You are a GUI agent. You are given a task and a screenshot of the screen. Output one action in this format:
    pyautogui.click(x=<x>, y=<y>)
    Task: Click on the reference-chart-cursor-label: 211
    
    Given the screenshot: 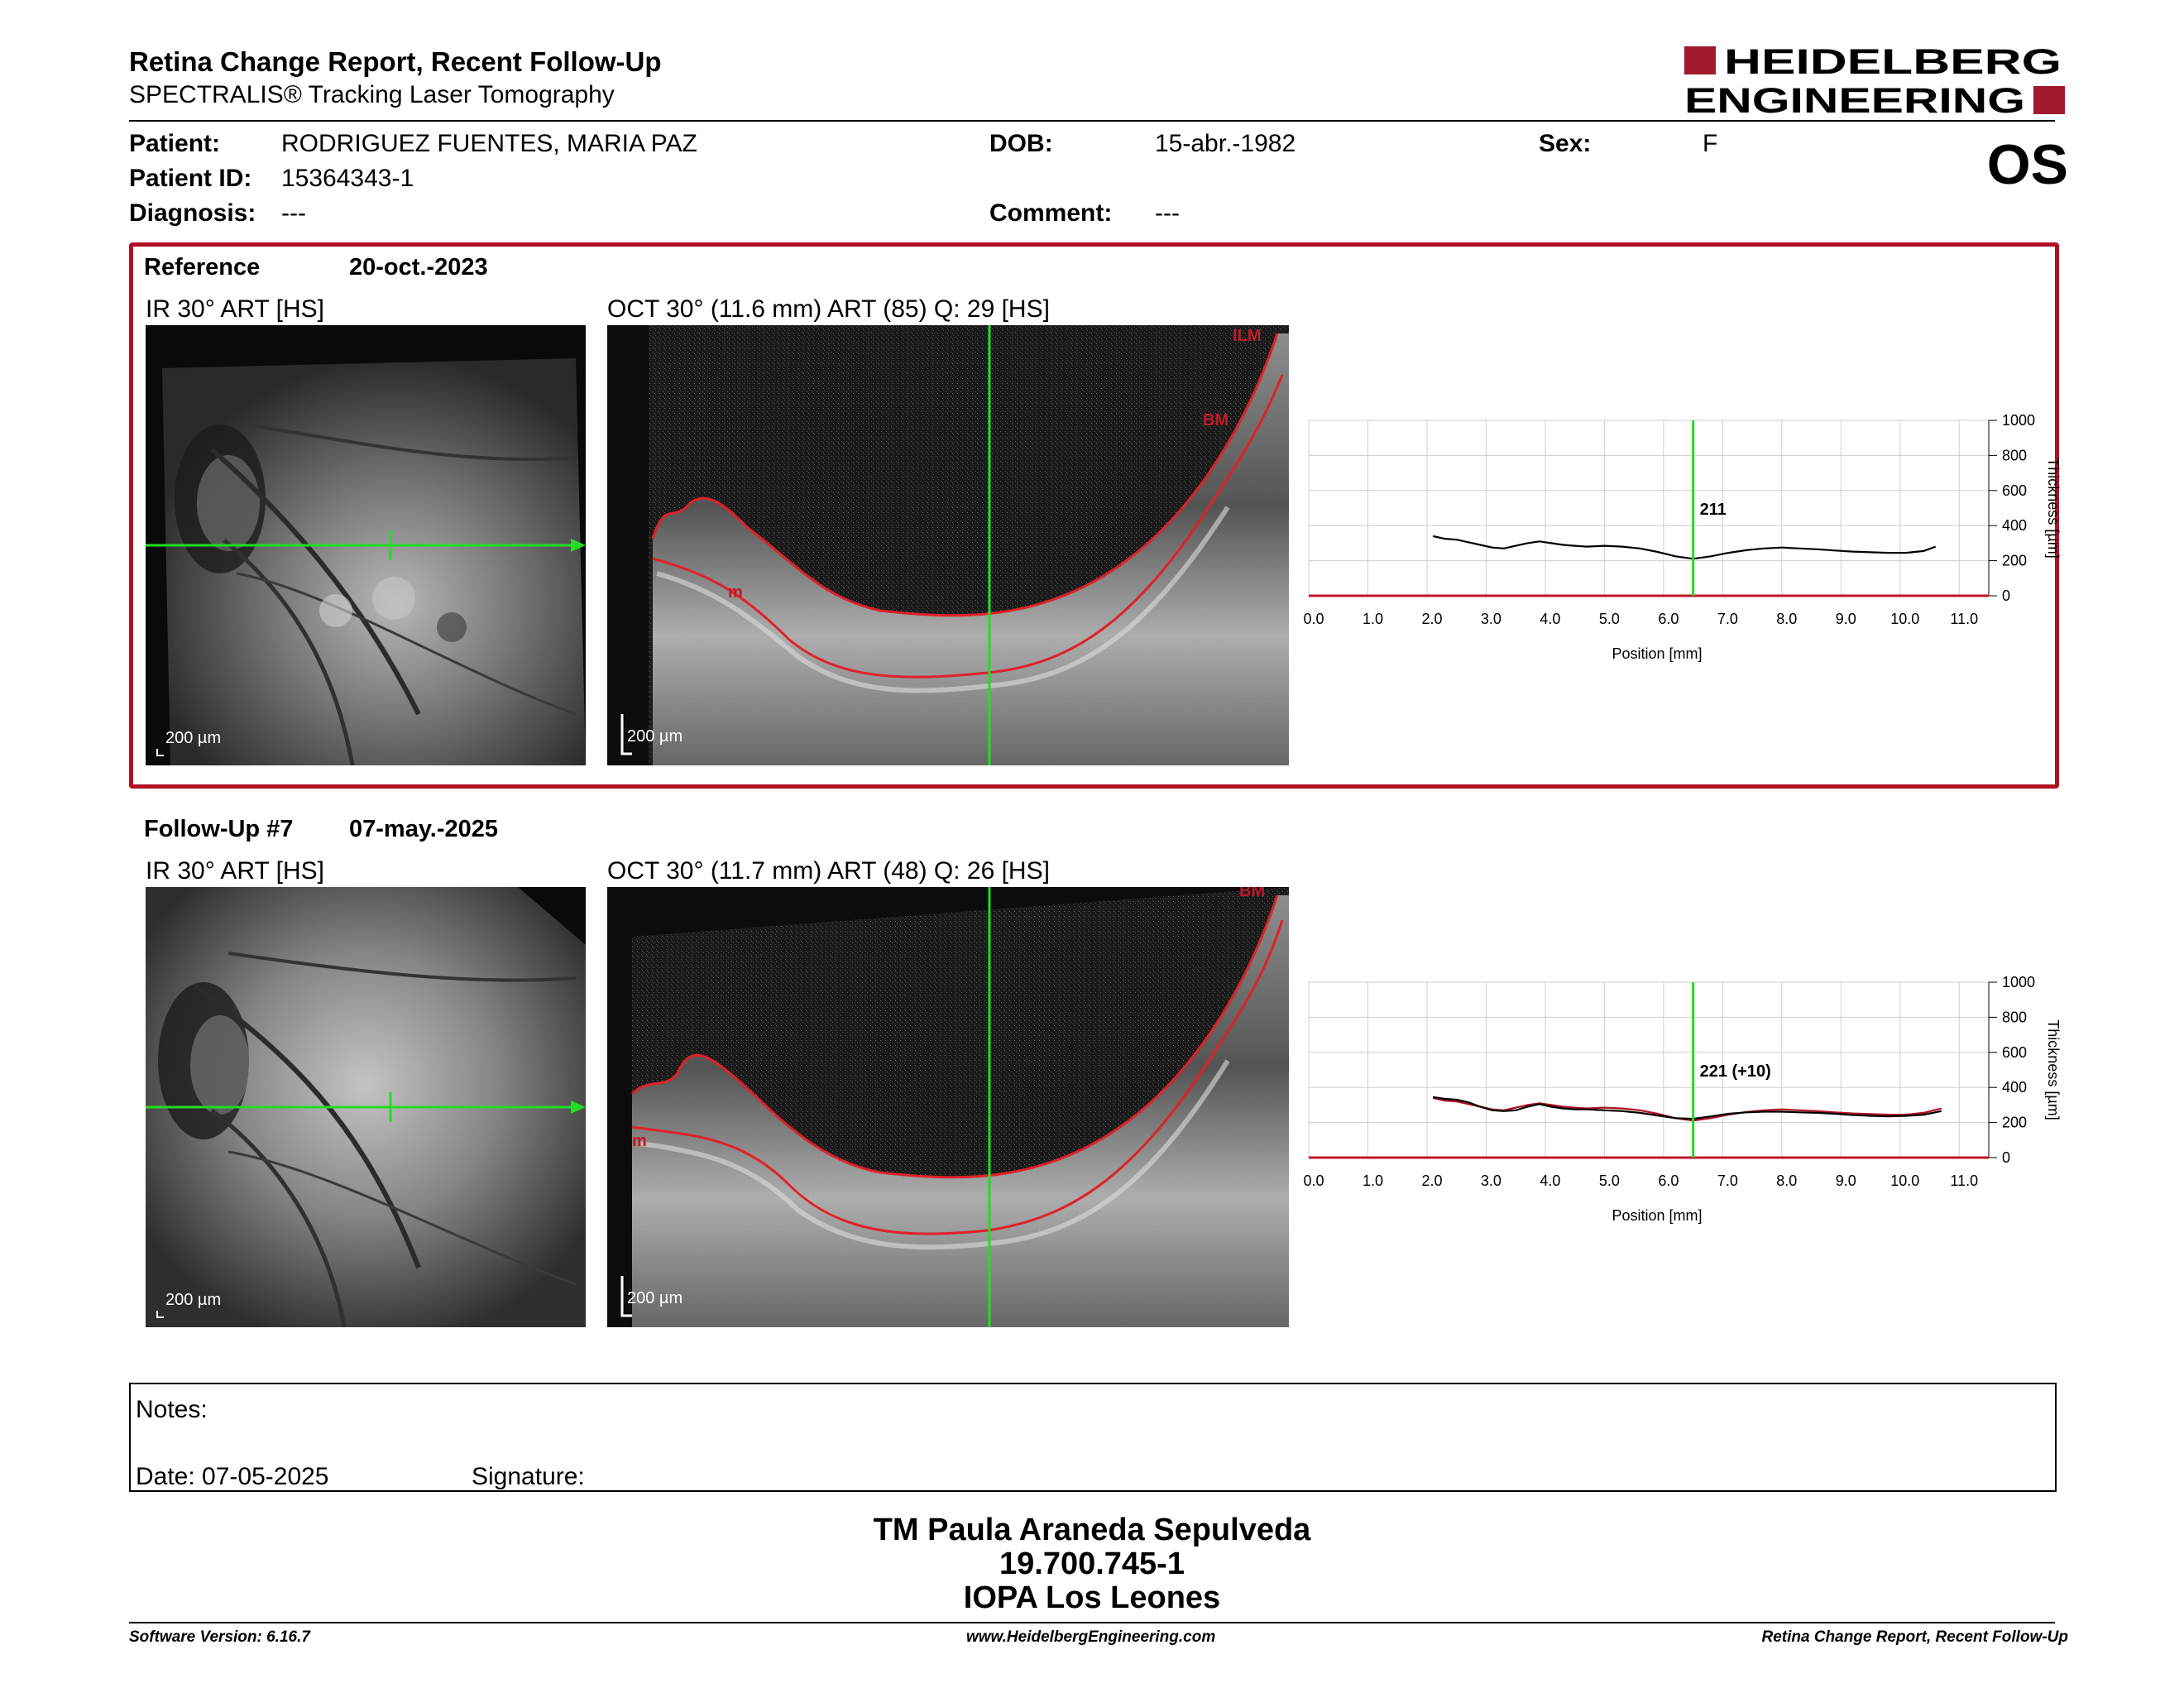 What is the action you would take?
    pyautogui.click(x=1713, y=510)
    